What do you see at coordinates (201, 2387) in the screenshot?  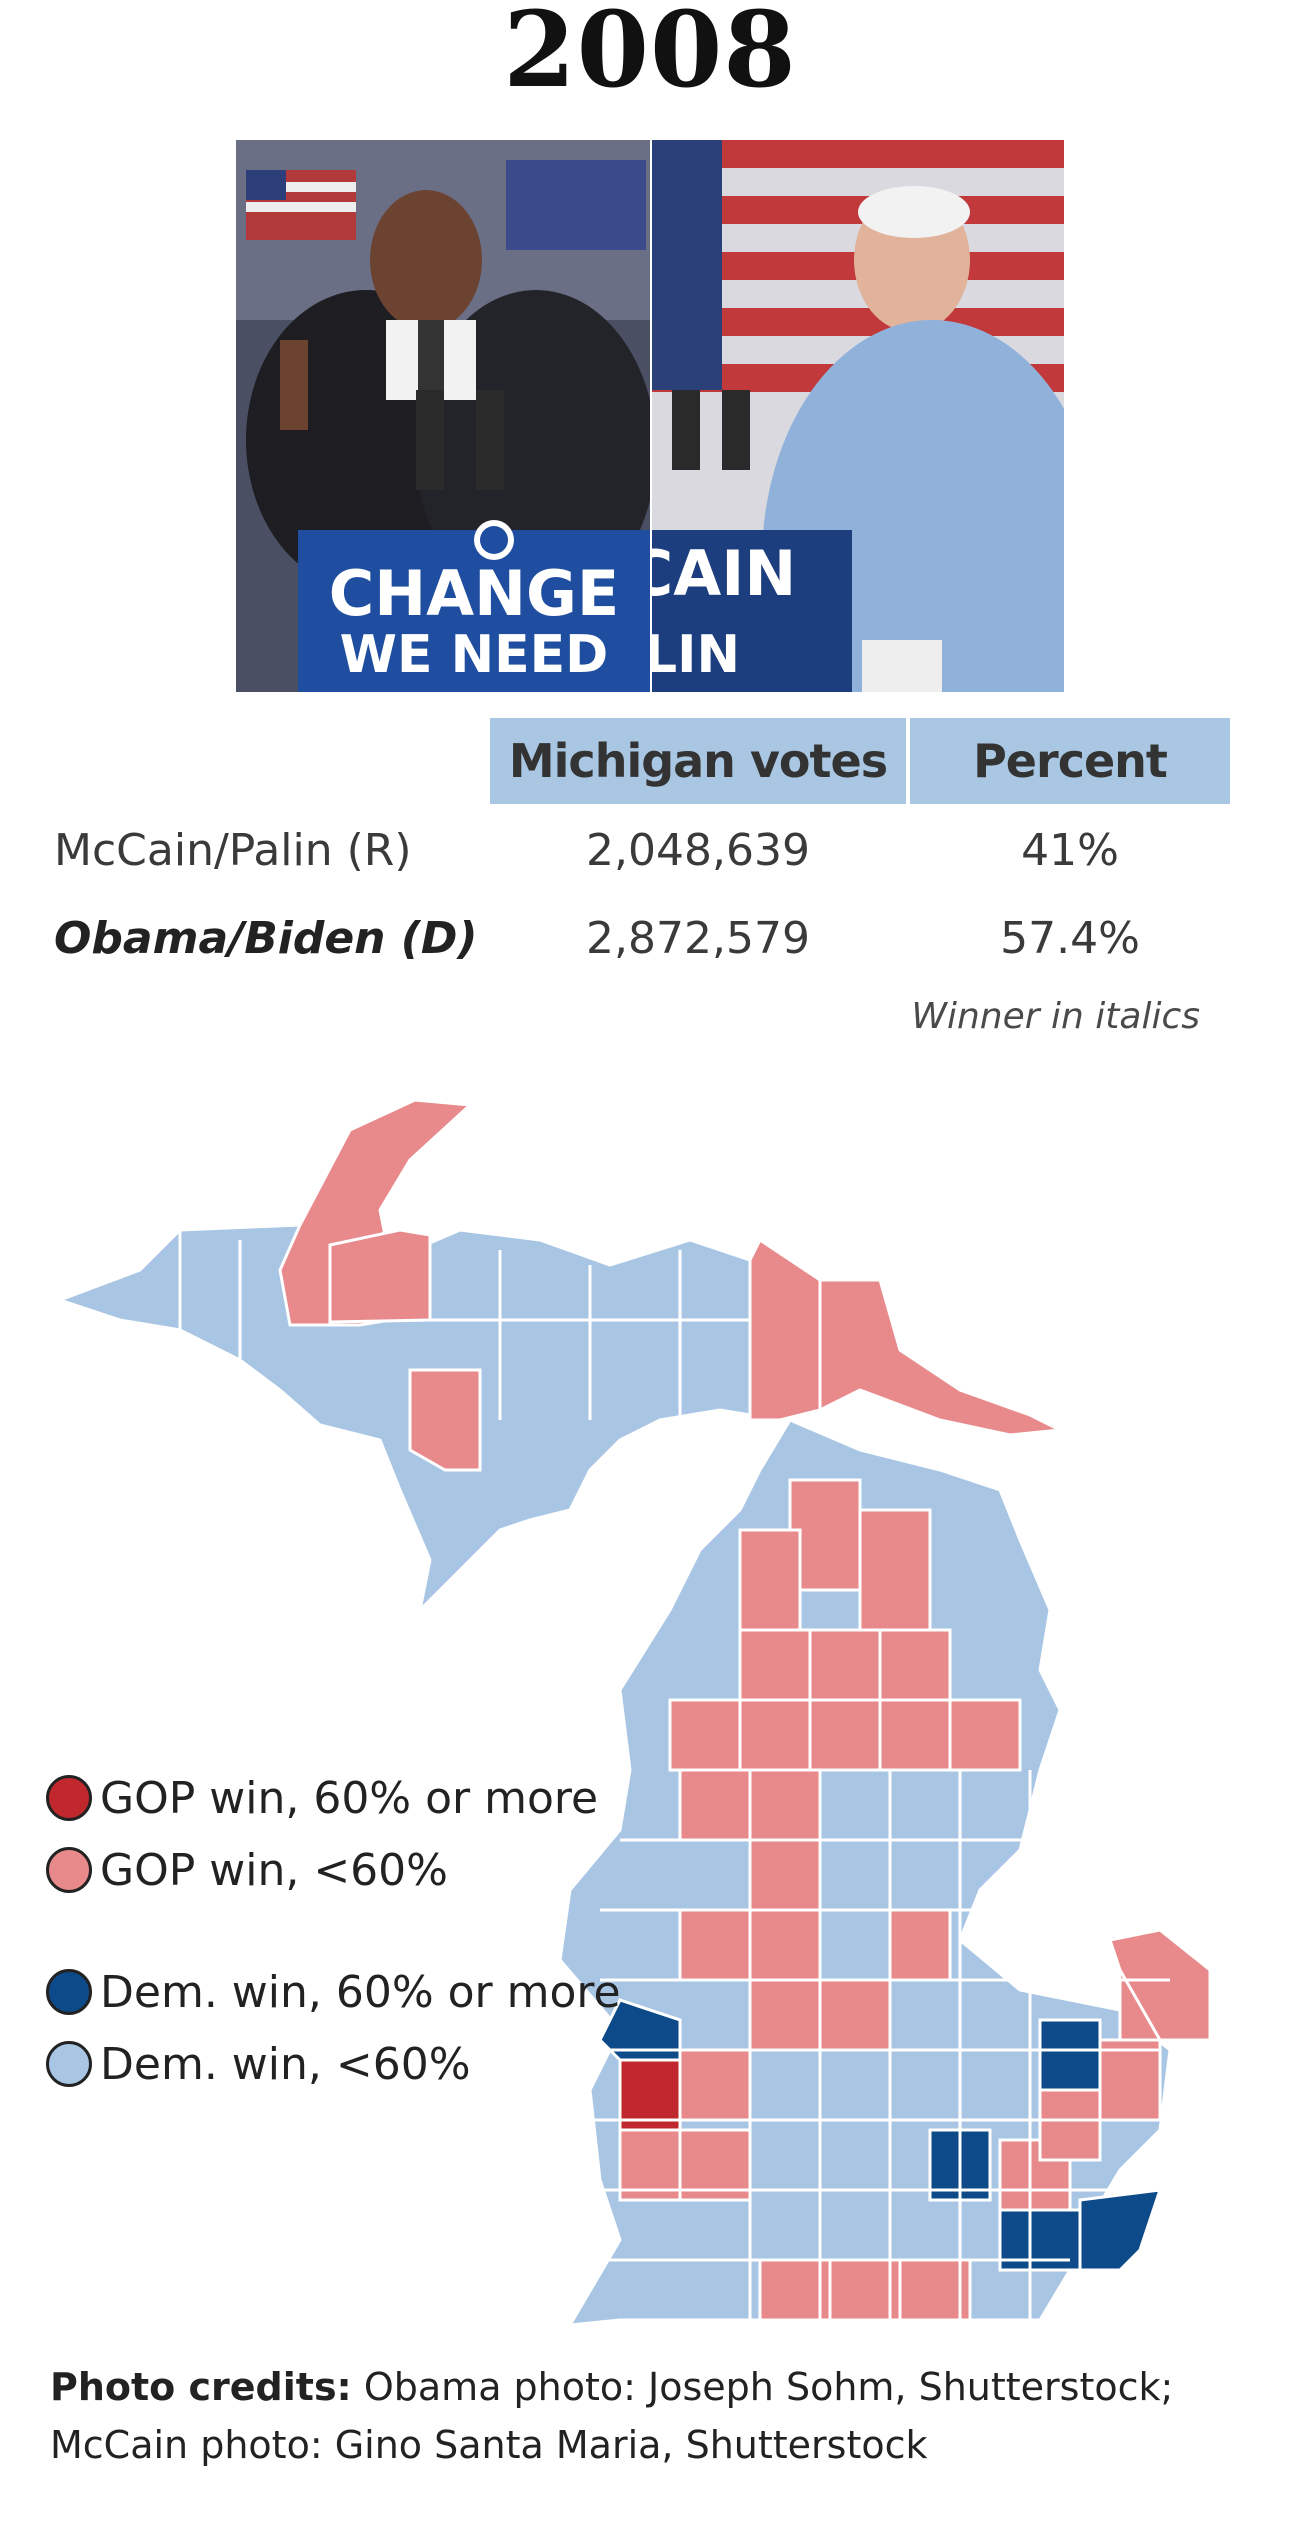 I see `credits-label: Photo credits:` at bounding box center [201, 2387].